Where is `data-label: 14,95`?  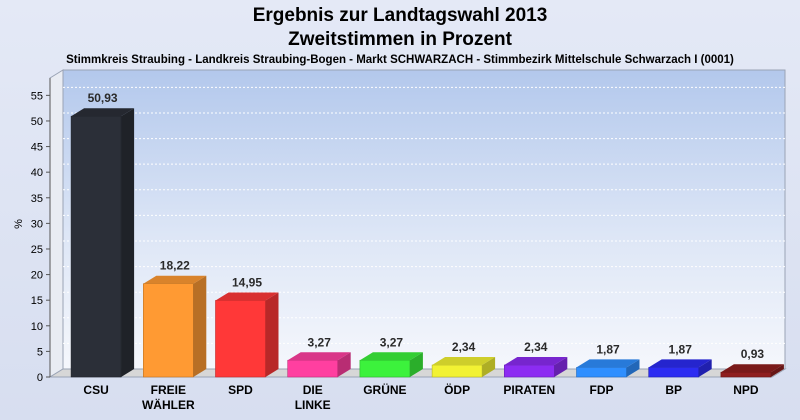 data-label: 14,95 is located at coordinates (247, 282).